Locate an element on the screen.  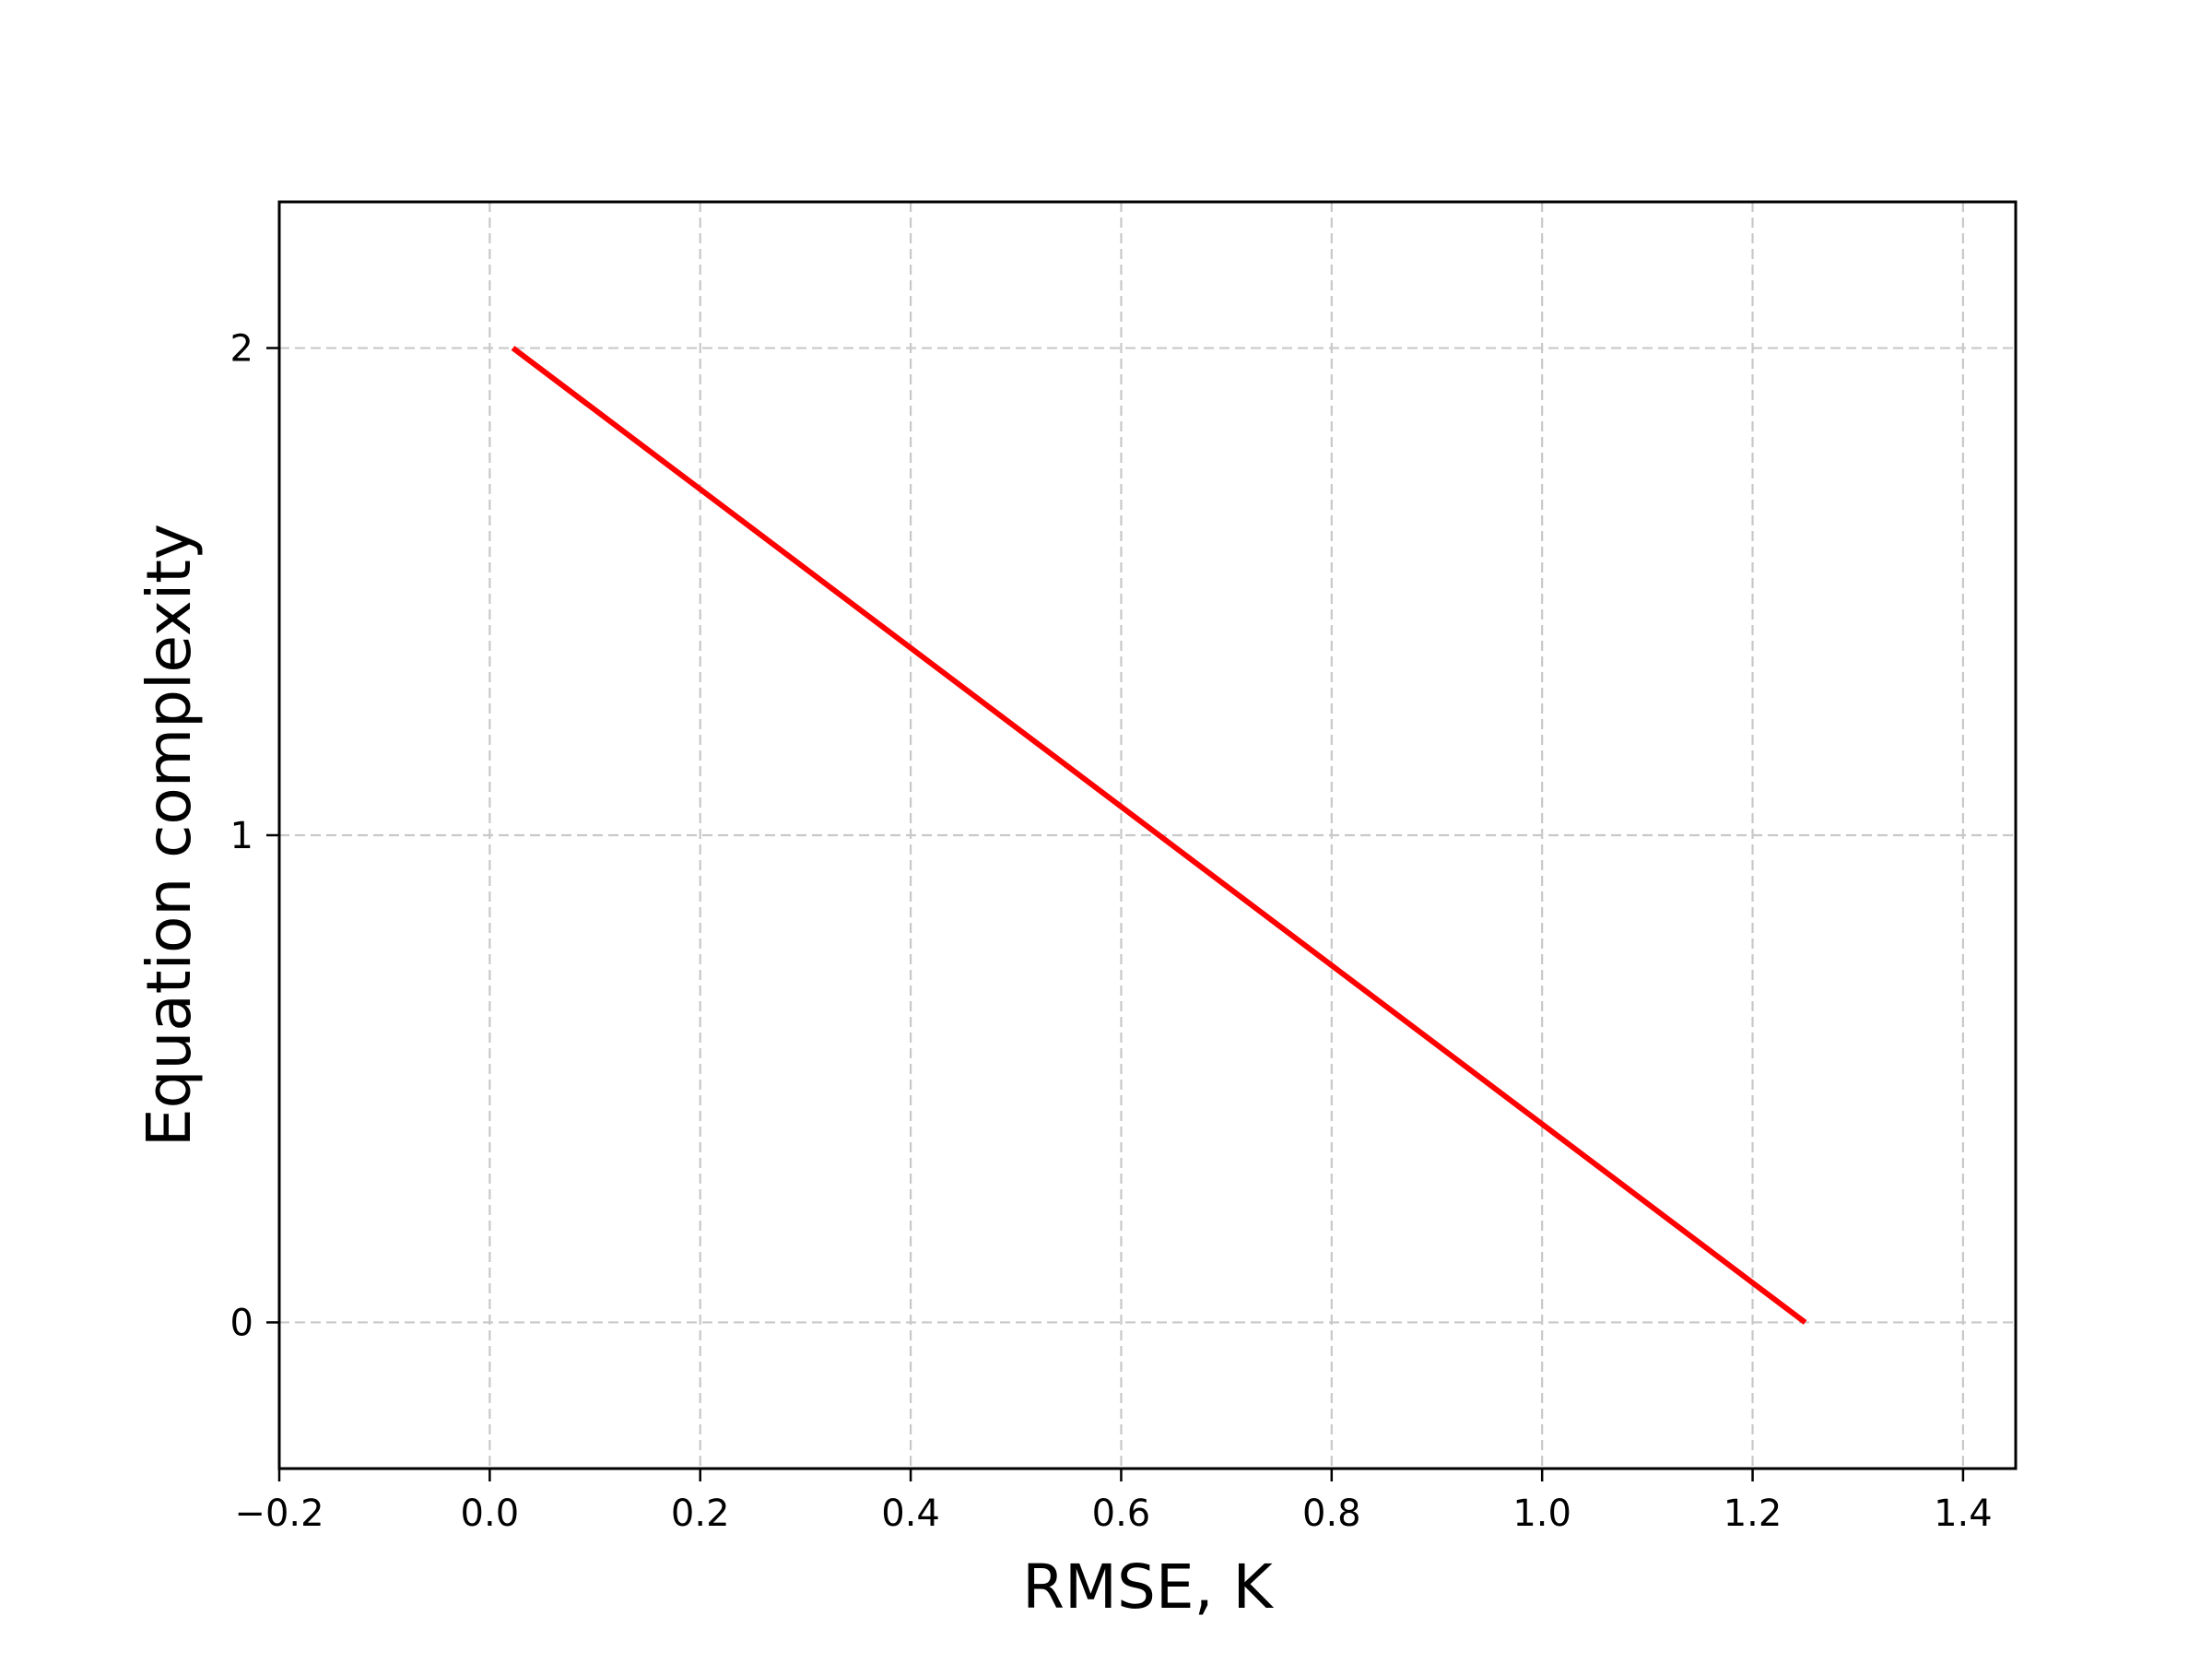
y-tick-label: 0 is located at coordinates (241, 1323).